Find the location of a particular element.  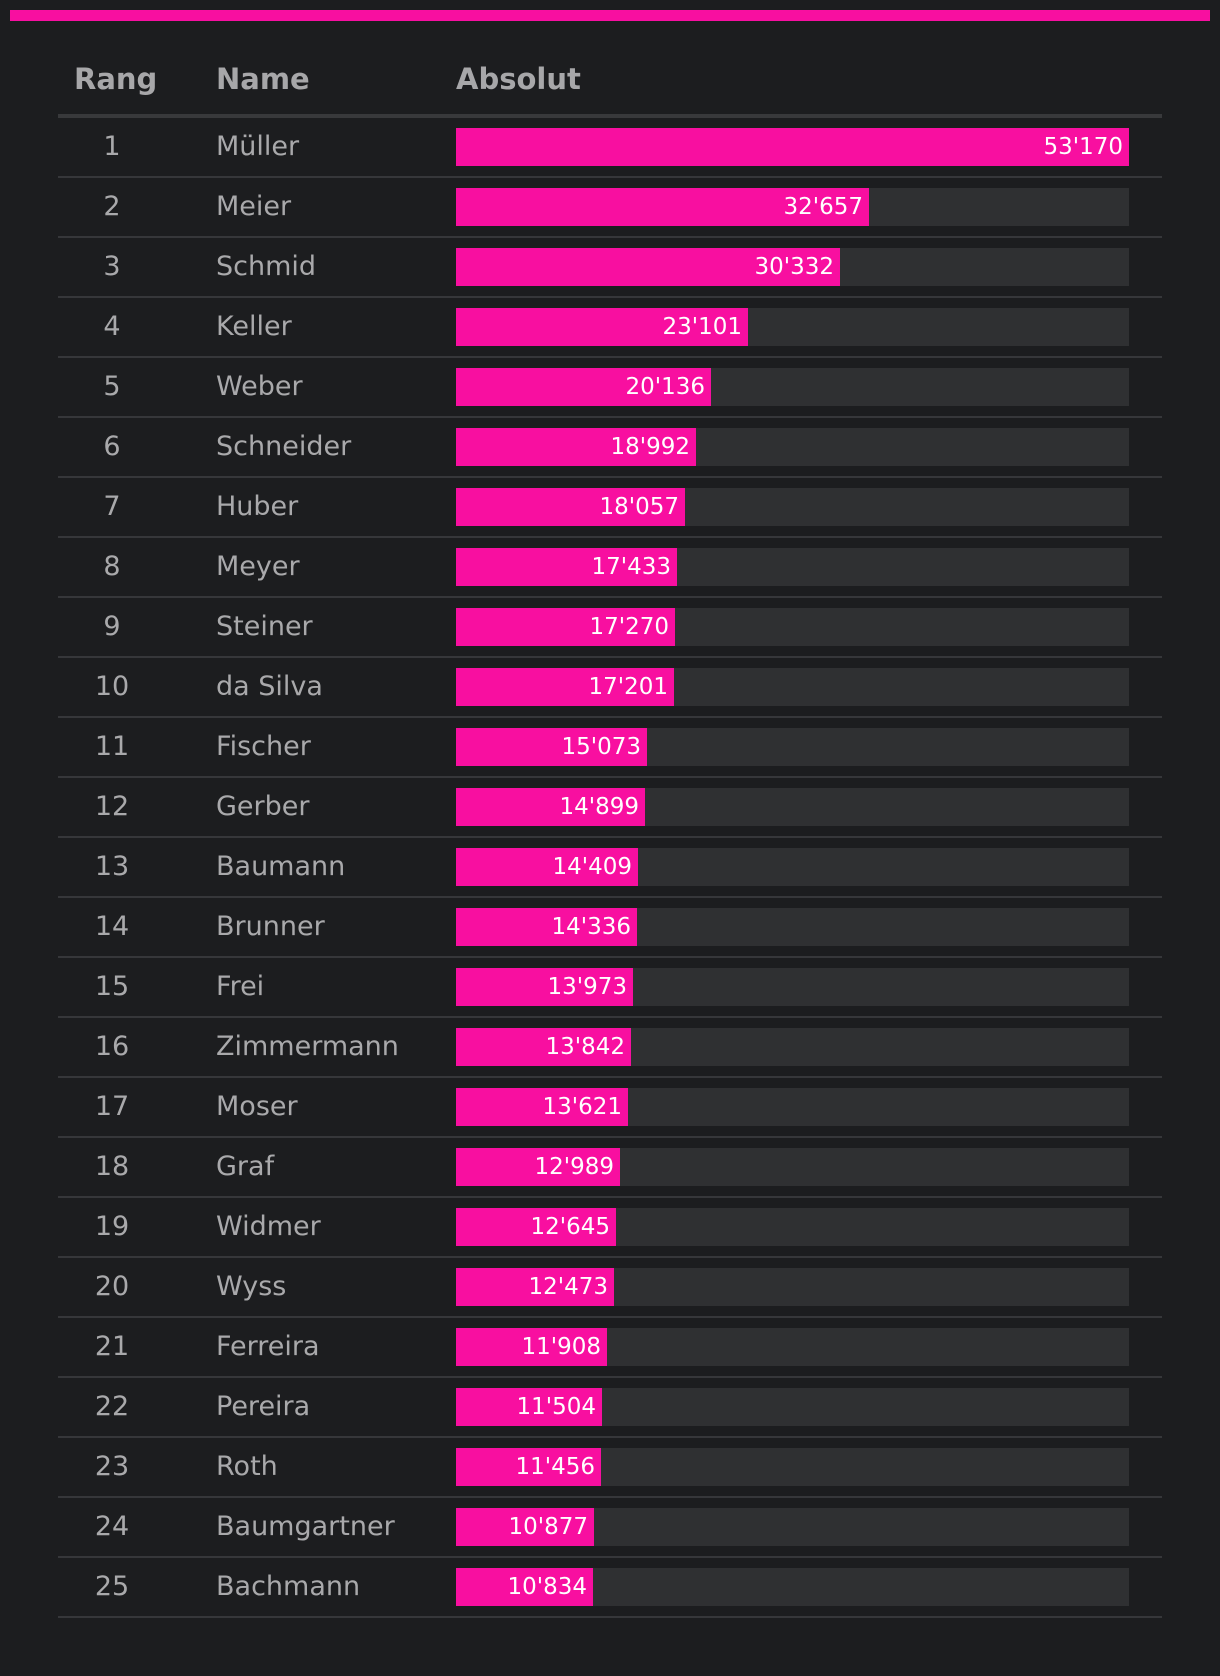

name-cell: Pereira is located at coordinates (263, 1406).